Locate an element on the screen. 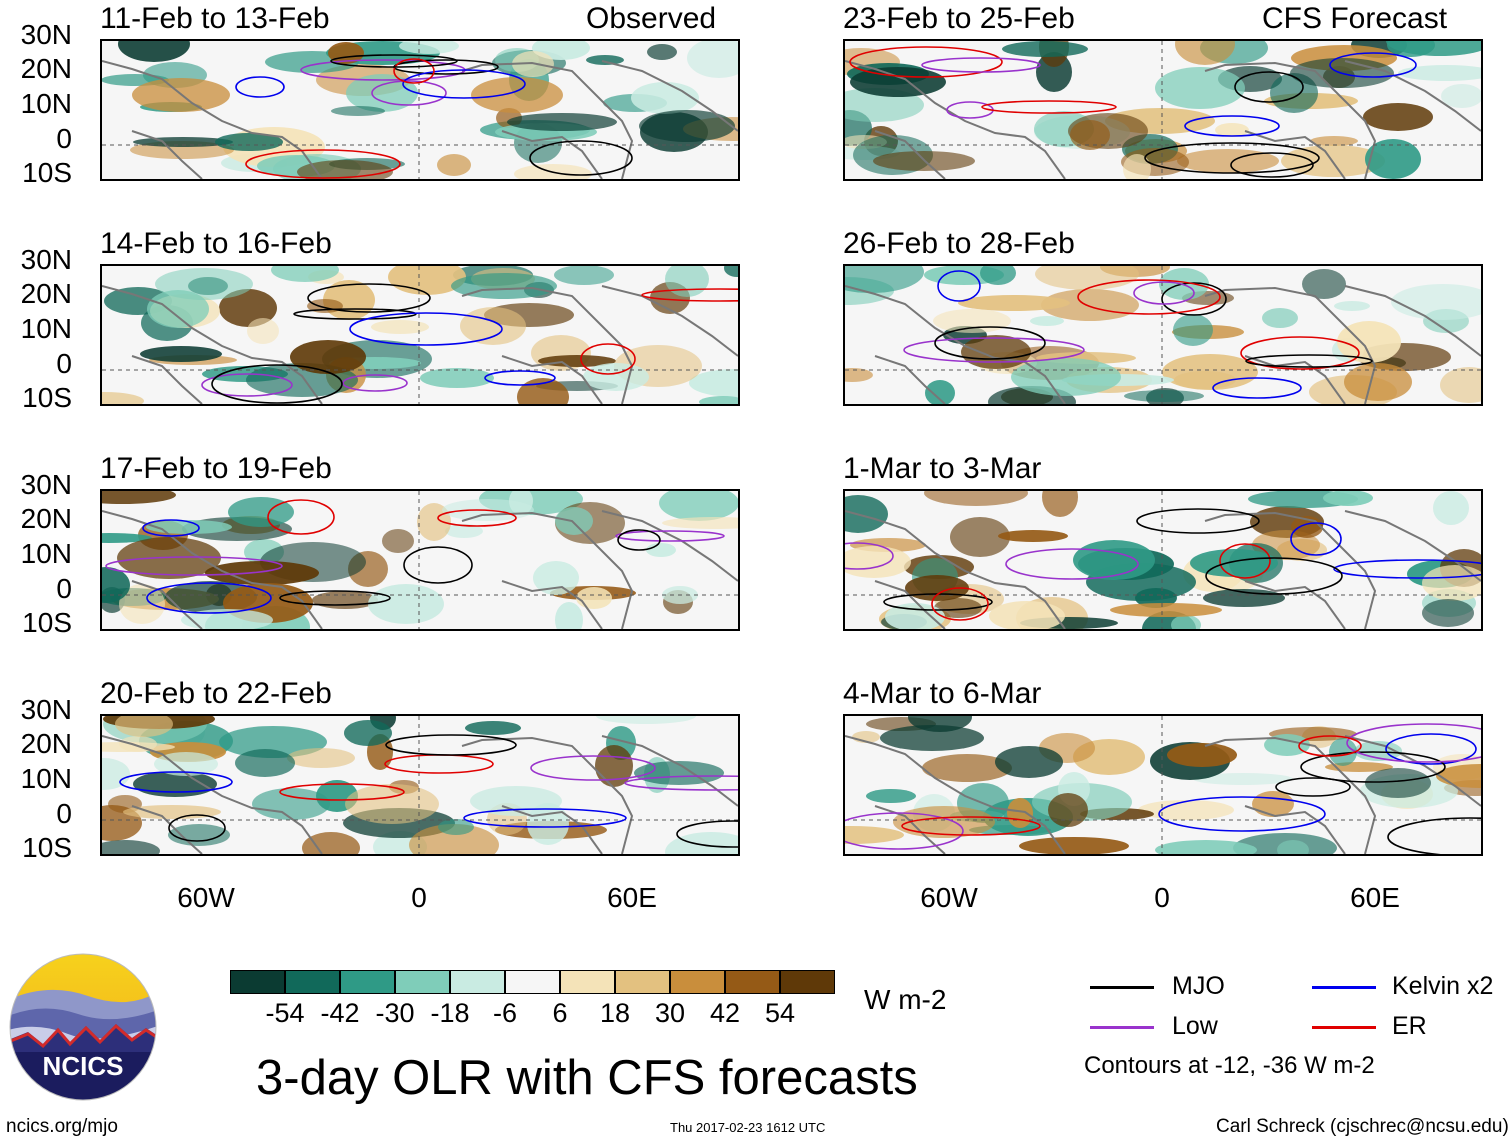 The width and height of the screenshot is (1510, 1142). legend-line-kelvin is located at coordinates (1344, 987).